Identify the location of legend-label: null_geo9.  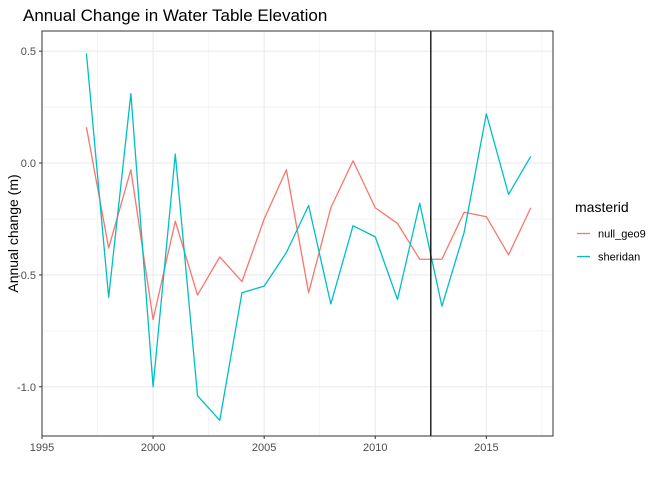
(622, 235).